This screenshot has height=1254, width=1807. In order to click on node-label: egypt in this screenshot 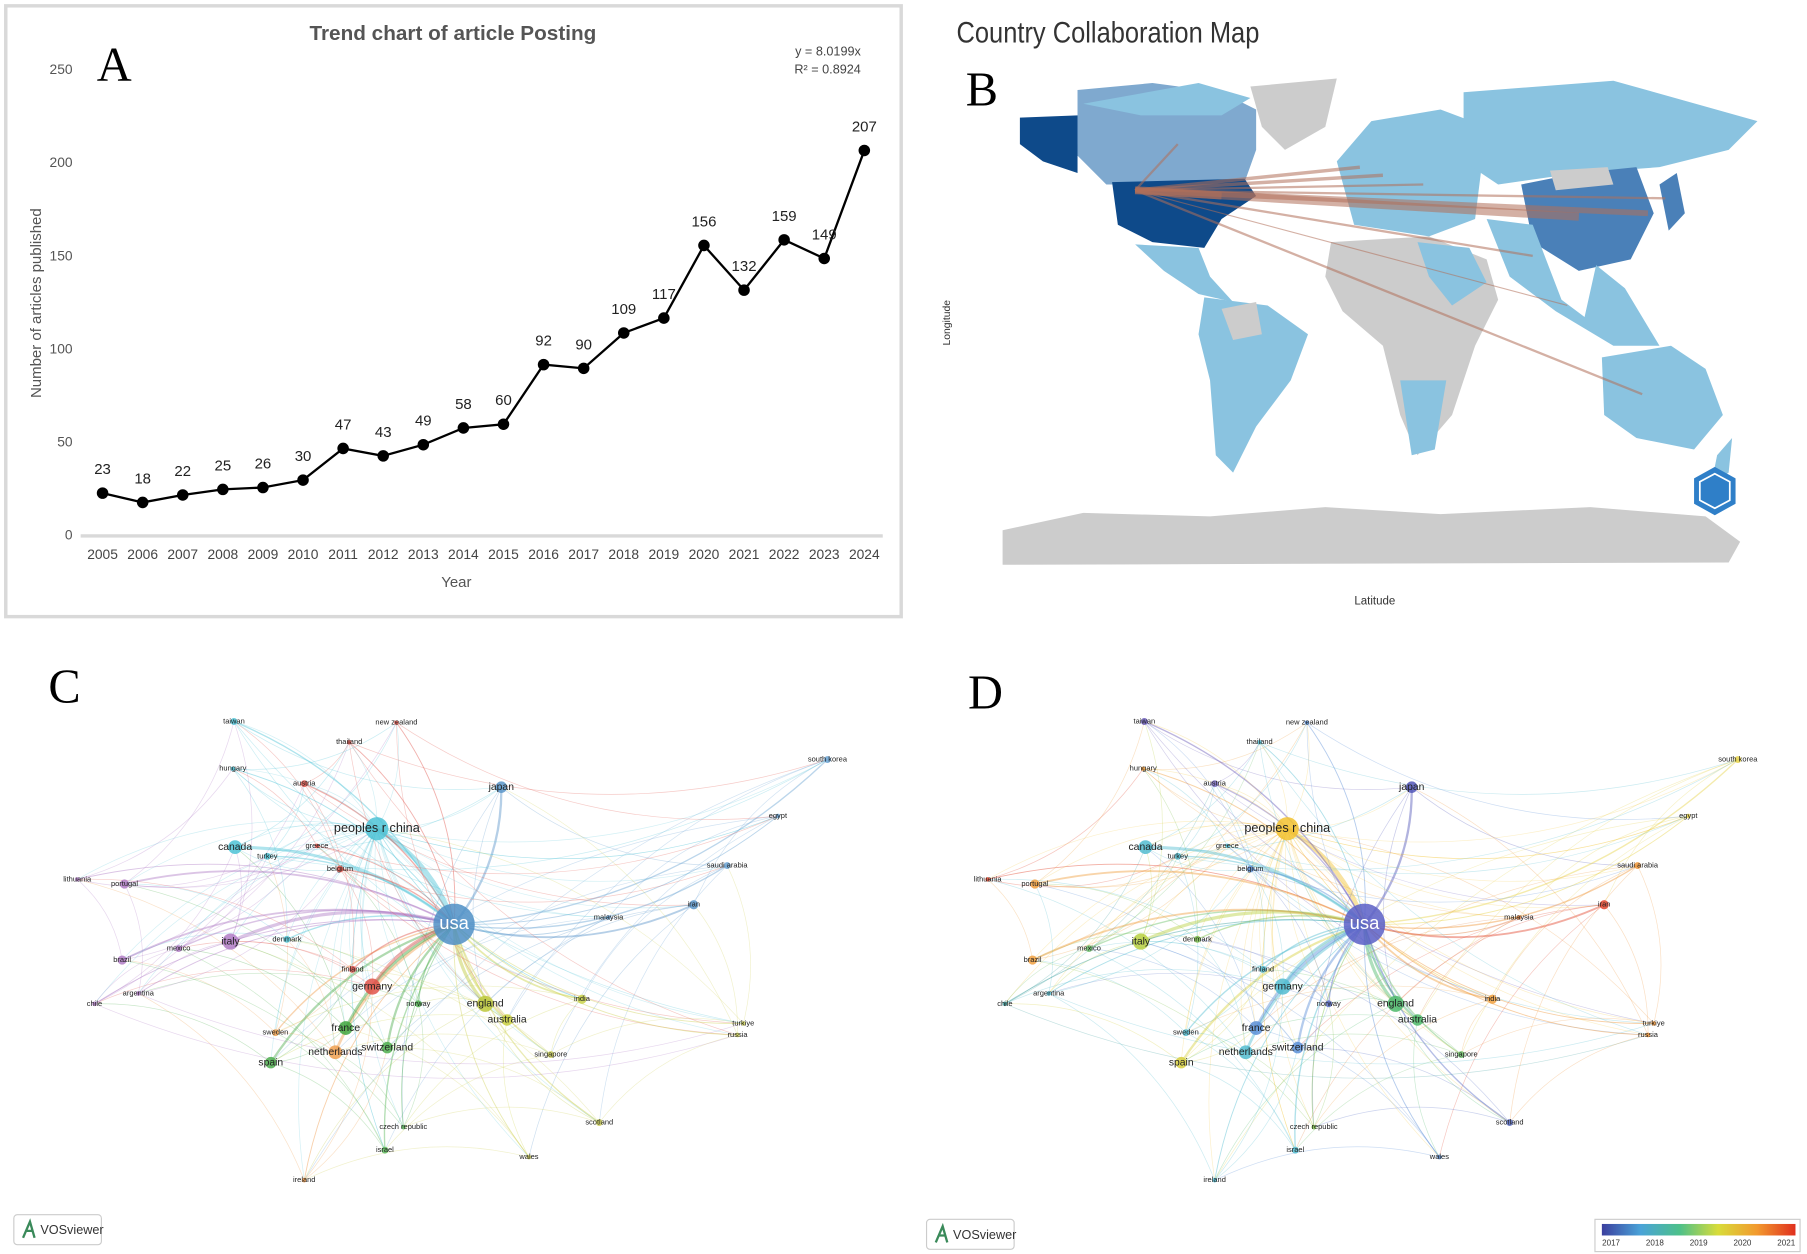, I will do `click(1688, 815)`.